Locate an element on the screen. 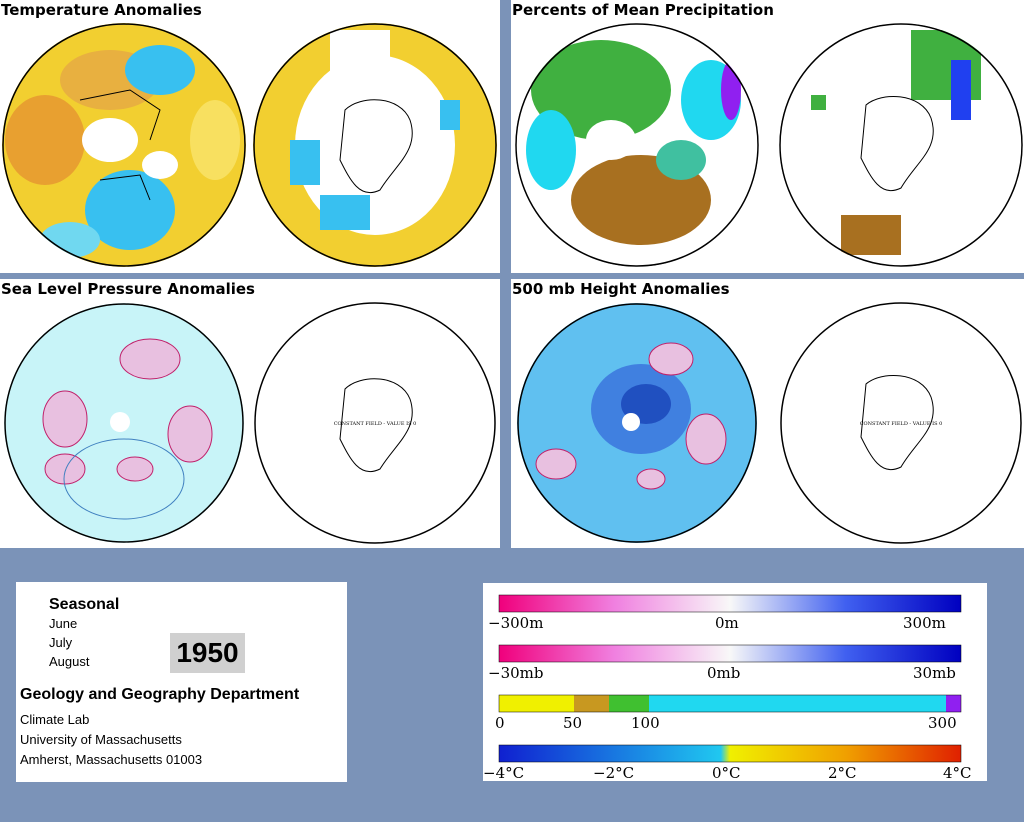  precip-legend-bar is located at coordinates (730, 703).